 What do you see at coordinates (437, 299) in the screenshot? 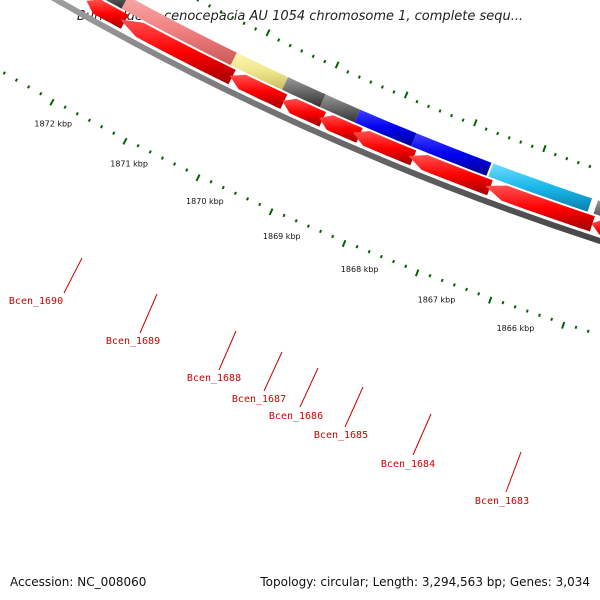
I see `kbp-axis-label: 1867 kbp` at bounding box center [437, 299].